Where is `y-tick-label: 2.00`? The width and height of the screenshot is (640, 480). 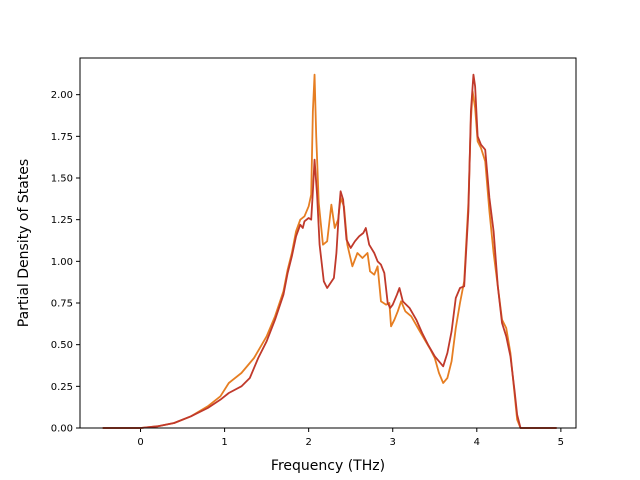
y-tick-label: 2.00 is located at coordinates (62, 95).